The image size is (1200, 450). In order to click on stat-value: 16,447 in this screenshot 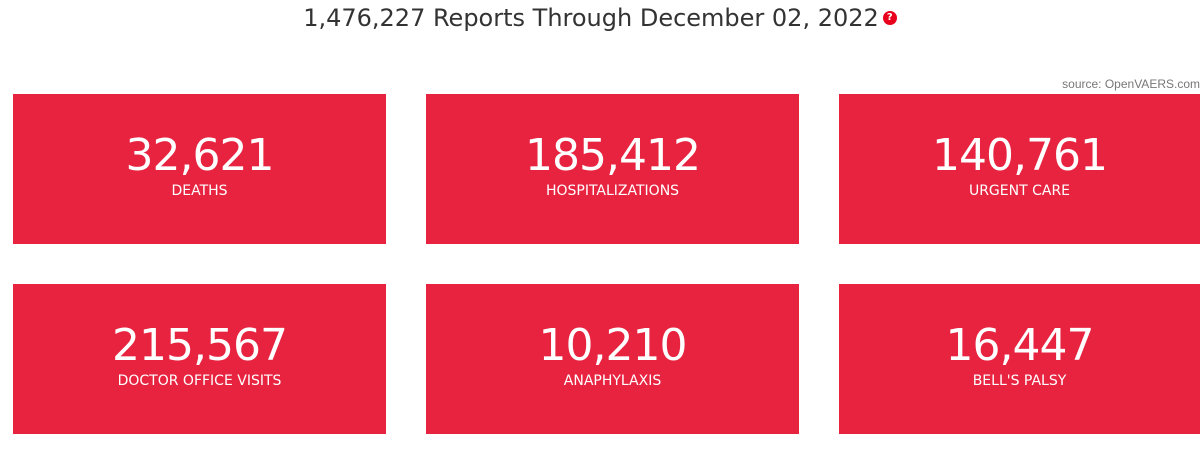, I will do `click(1020, 345)`.